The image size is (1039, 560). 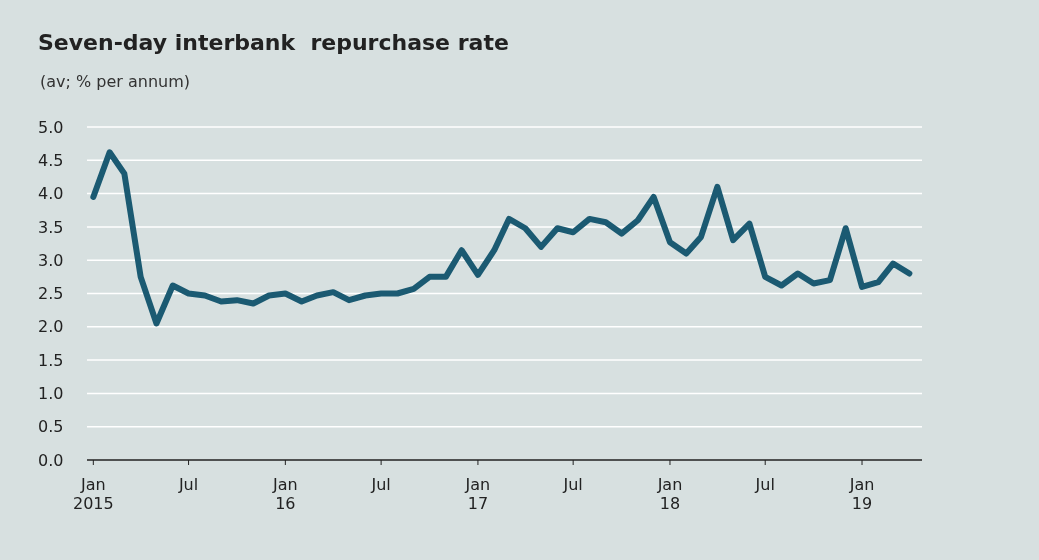 I want to click on y-tick-label: 1.5, so click(x=51, y=360).